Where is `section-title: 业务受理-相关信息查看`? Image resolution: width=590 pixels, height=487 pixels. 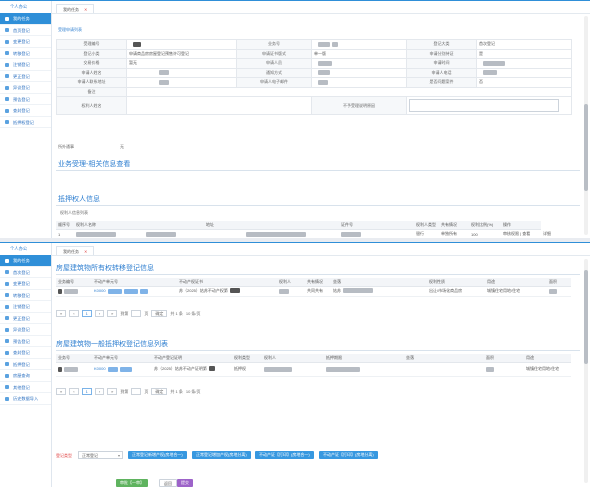 section-title: 业务受理-相关信息查看 is located at coordinates (94, 164).